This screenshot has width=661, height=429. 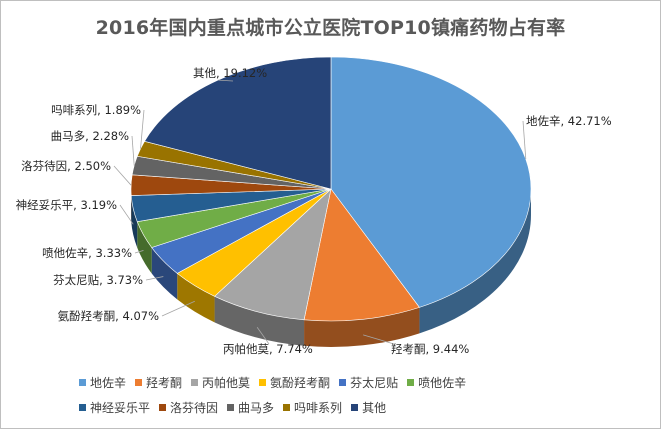 I want to click on legend-item: 芬太尼贴, so click(x=368, y=382).